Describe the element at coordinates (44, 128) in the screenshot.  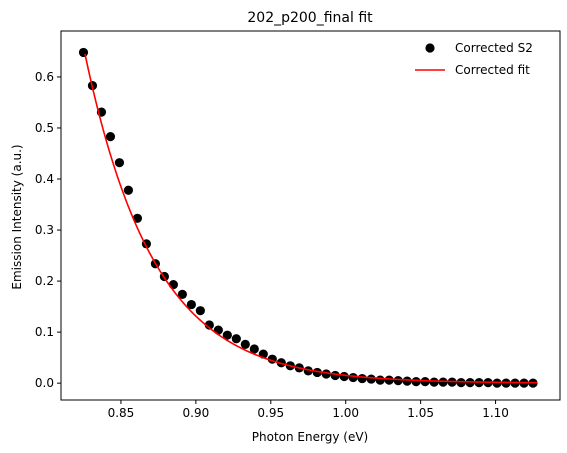
I see `y-tick-label: 0.5` at that location.